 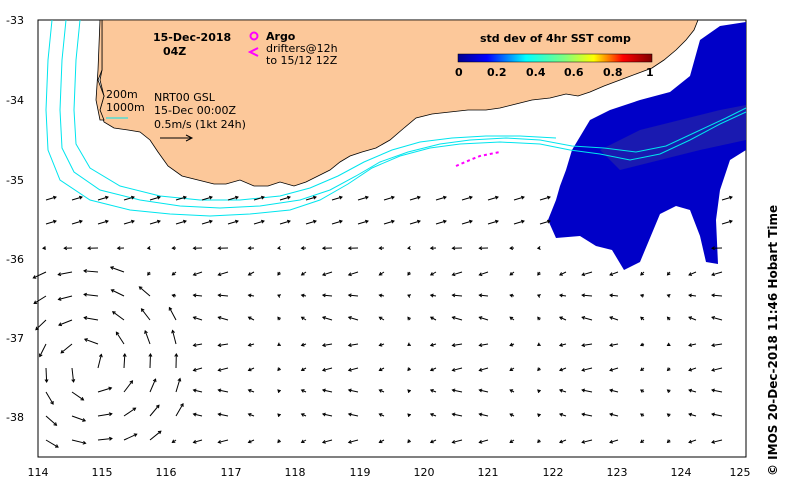 I want to click on lat-ticks: -33 -34 -35 -36 -37 -38, so click(x=15, y=219).